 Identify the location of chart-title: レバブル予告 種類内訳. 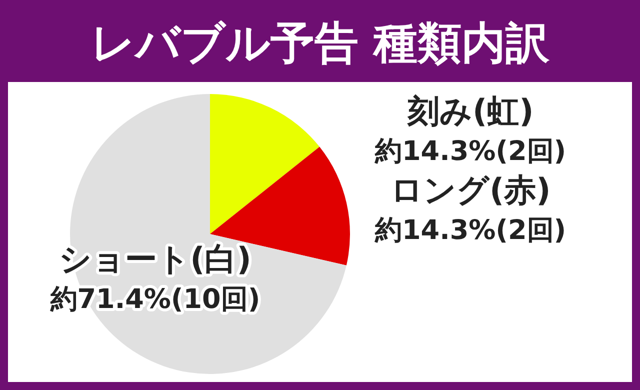
(320, 43).